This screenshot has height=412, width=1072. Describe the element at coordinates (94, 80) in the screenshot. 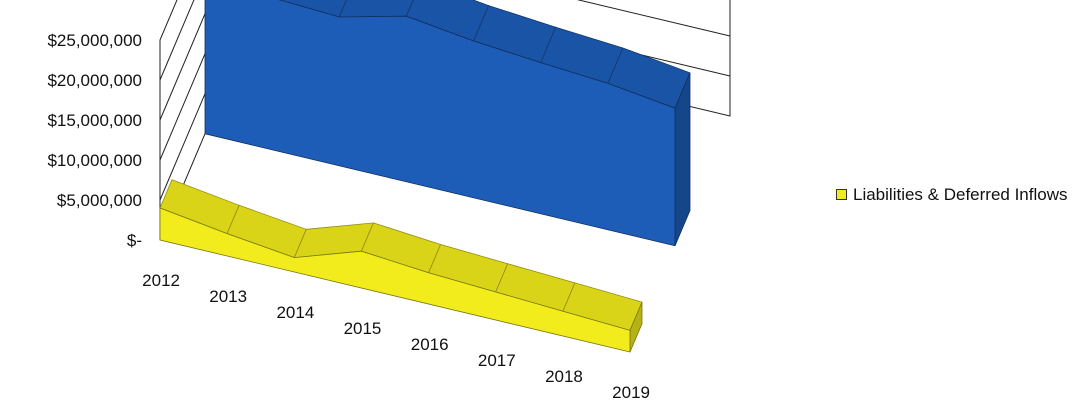

I see `y-tick-label: $20,000,000` at that location.